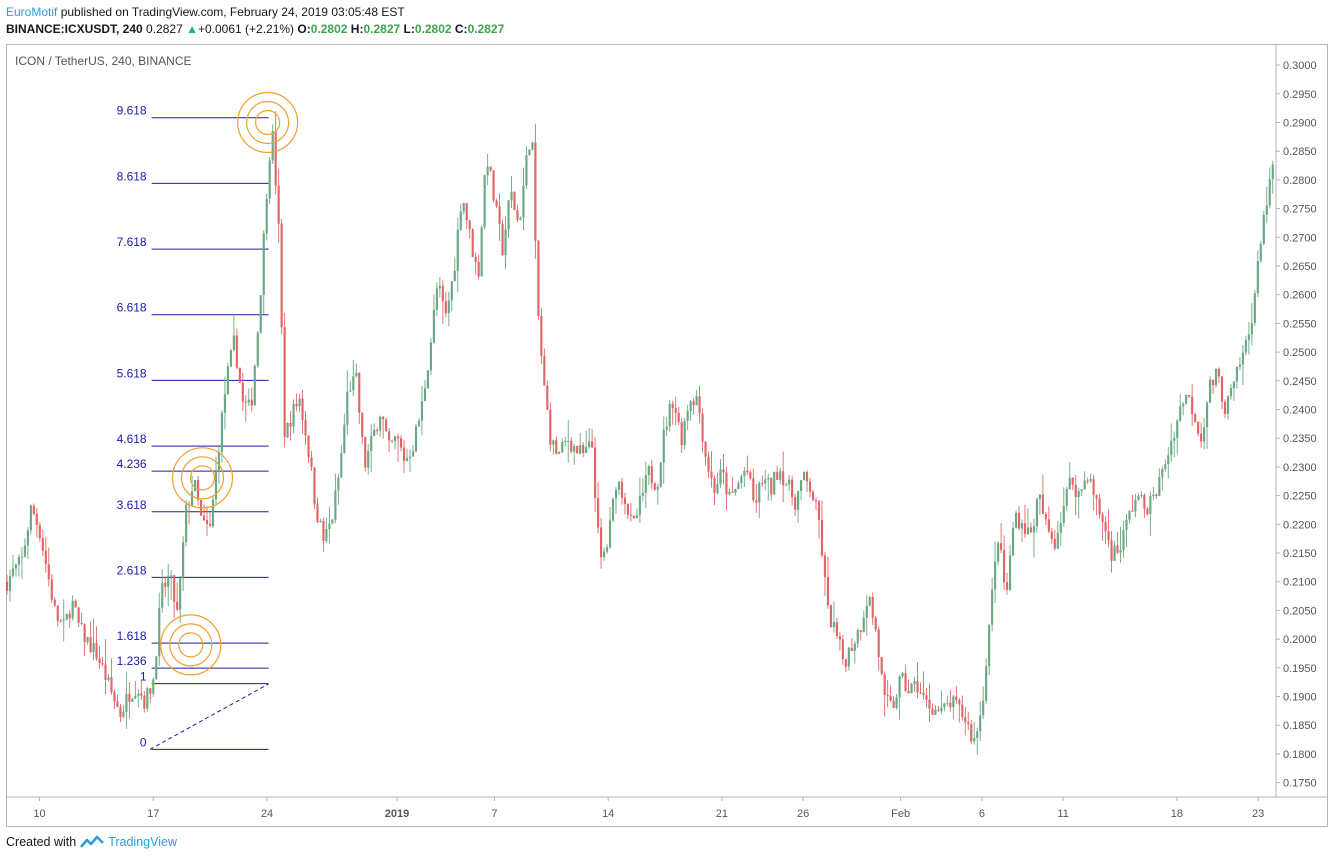 This screenshot has width=1338, height=862. I want to click on price-change: +0.0061 (+2.21%), so click(246, 29).